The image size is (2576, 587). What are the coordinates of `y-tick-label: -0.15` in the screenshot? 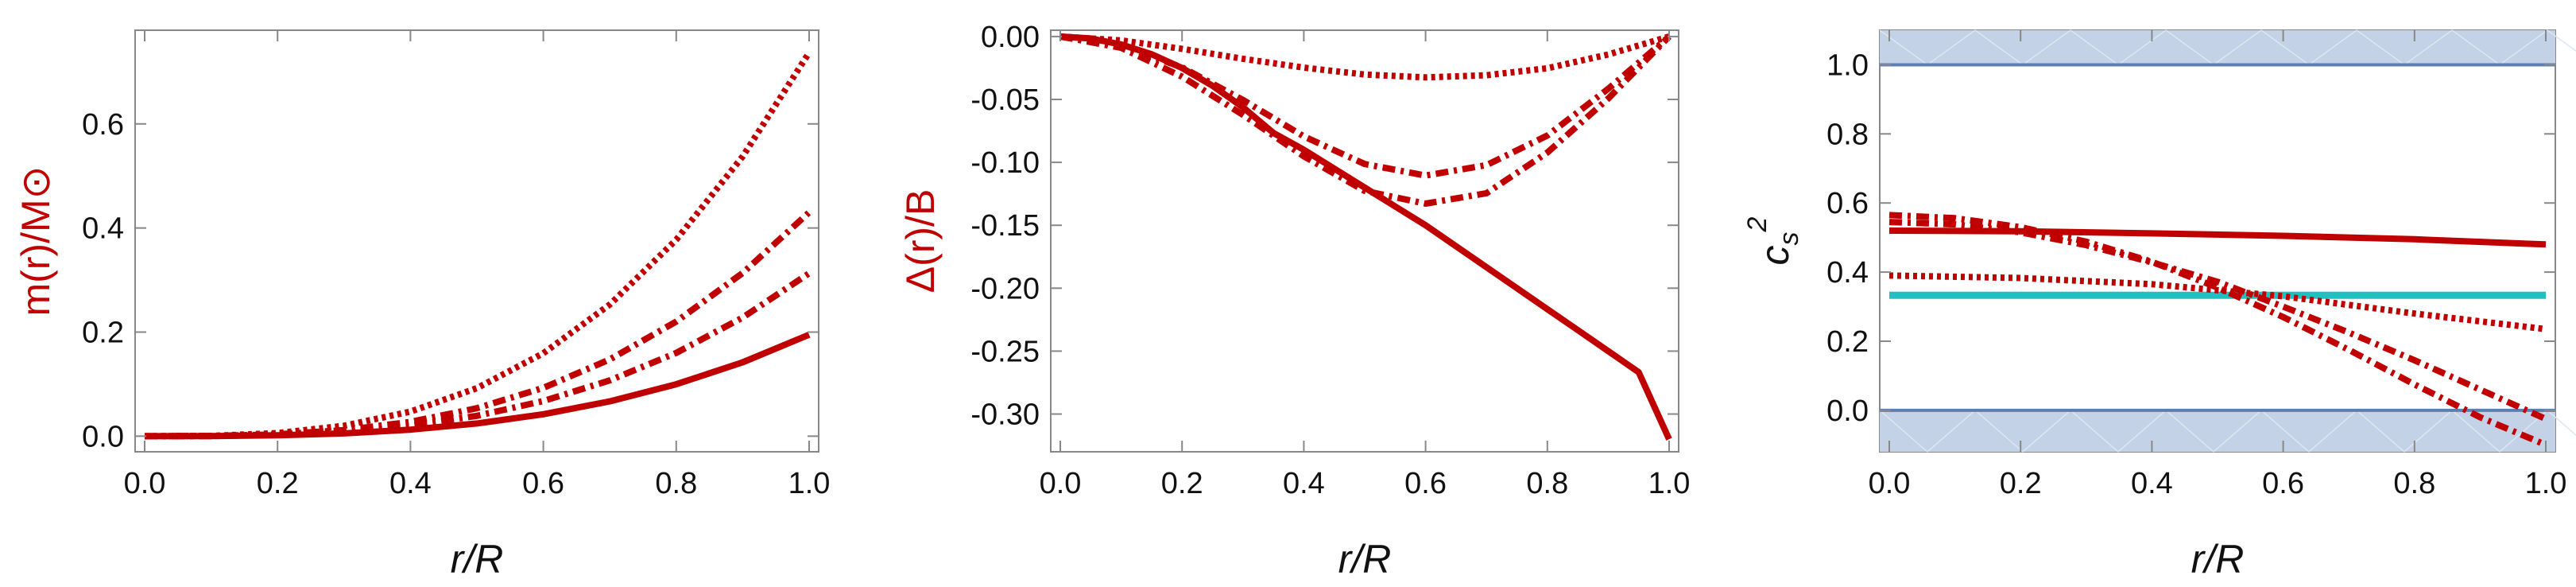 It's located at (1005, 226).